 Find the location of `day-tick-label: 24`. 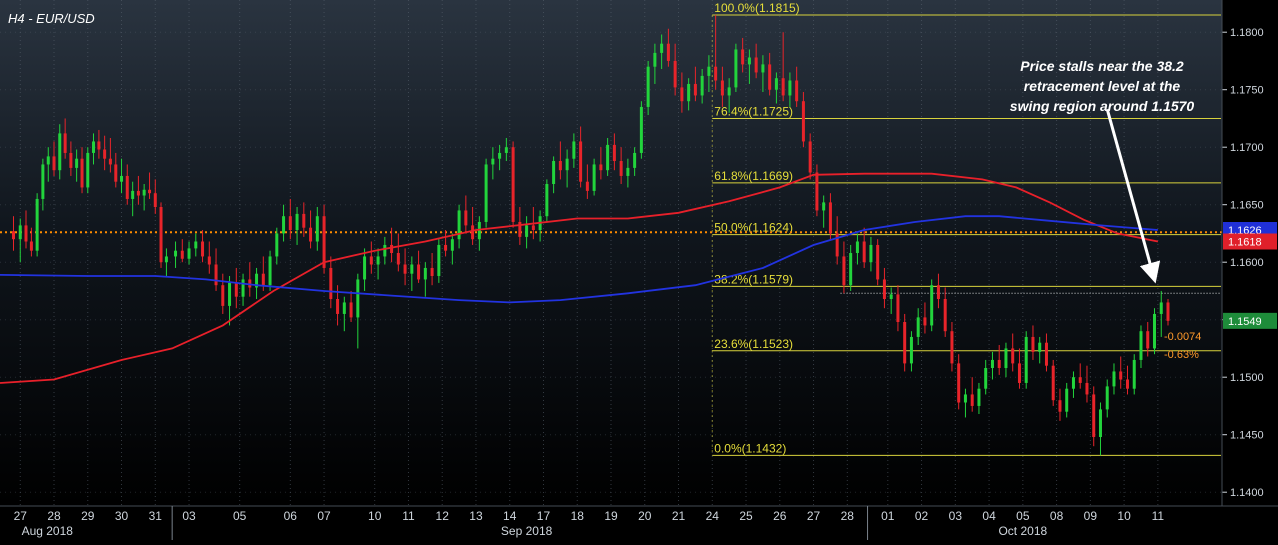

day-tick-label: 24 is located at coordinates (713, 516).